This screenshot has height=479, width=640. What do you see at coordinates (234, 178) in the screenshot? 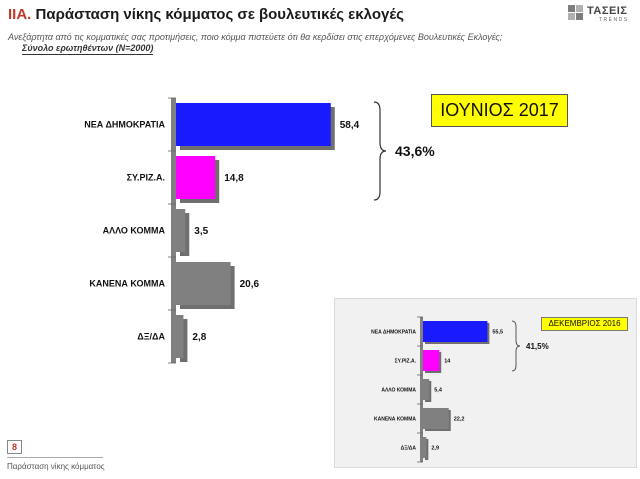
I see `data-label: 14,8` at bounding box center [234, 178].